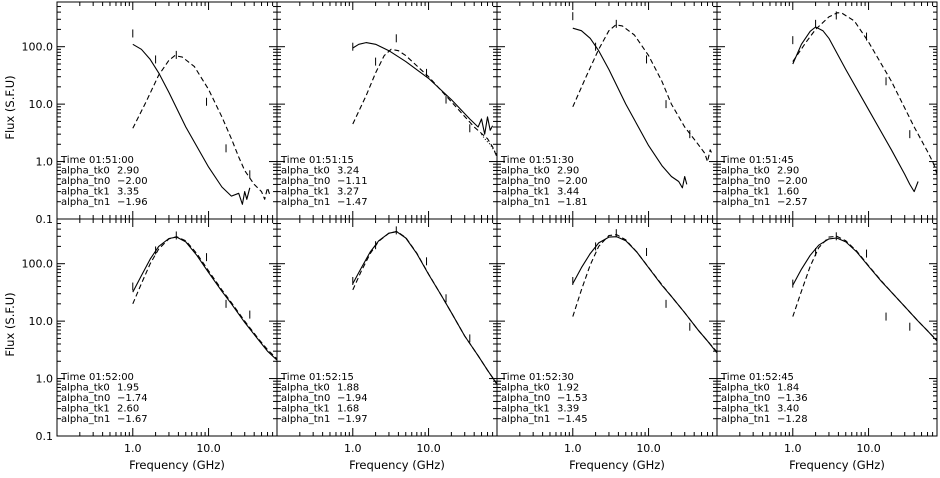 The image size is (940, 478). I want to click on annotation-value: −1.97, so click(352, 419).